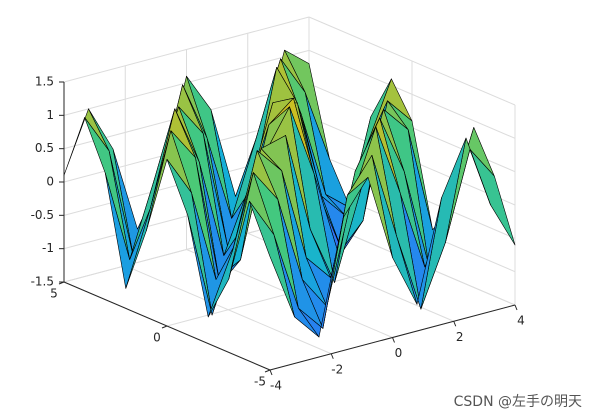  I want to click on x-tick-label: 4, so click(521, 321).